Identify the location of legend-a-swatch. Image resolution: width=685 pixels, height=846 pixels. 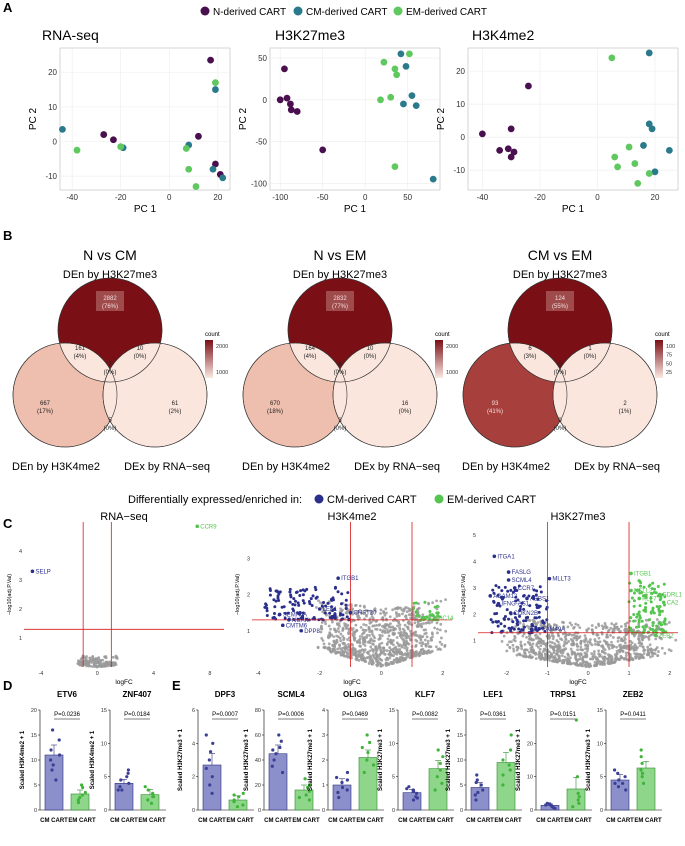
(298, 11).